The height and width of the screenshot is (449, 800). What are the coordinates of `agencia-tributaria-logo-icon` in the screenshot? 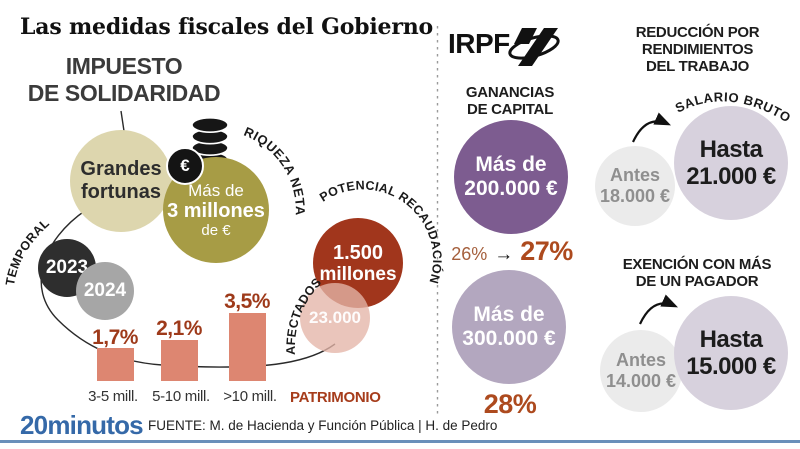 It's located at (534, 47).